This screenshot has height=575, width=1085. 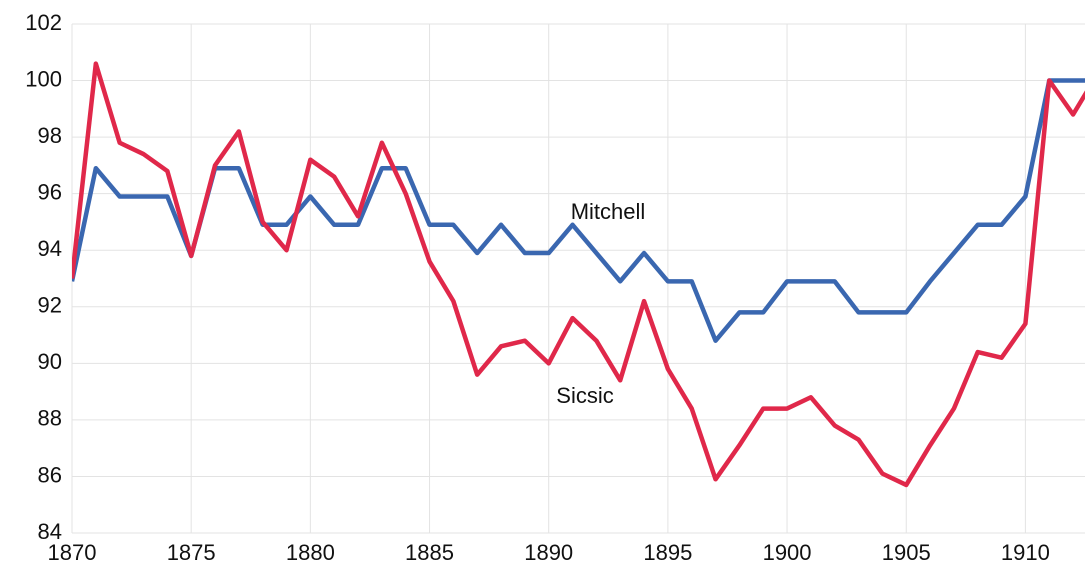 I want to click on x-tick-label: 1890, so click(x=548, y=552).